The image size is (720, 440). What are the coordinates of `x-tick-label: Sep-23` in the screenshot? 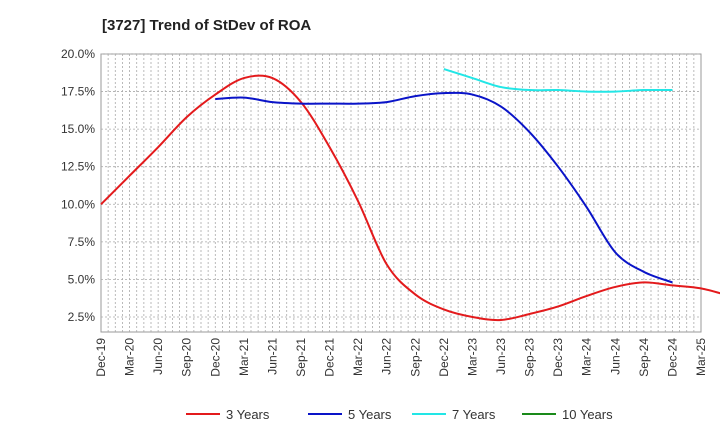 It's located at (530, 357).